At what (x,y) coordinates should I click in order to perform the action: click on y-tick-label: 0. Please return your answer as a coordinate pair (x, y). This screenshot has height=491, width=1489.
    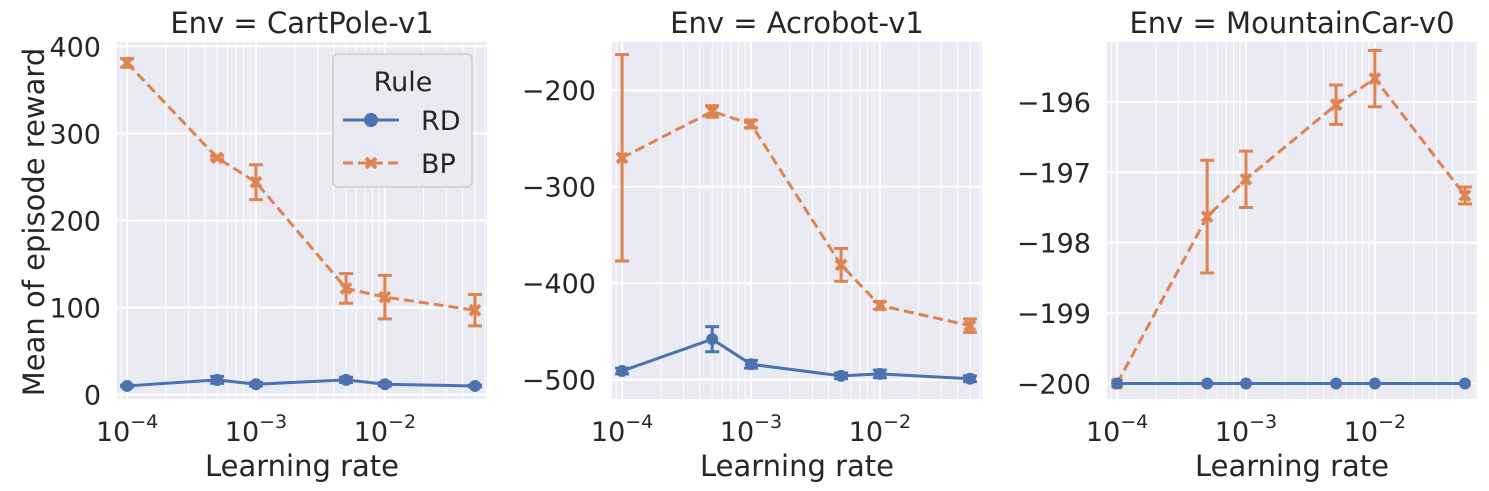
    Looking at the image, I should click on (92, 396).